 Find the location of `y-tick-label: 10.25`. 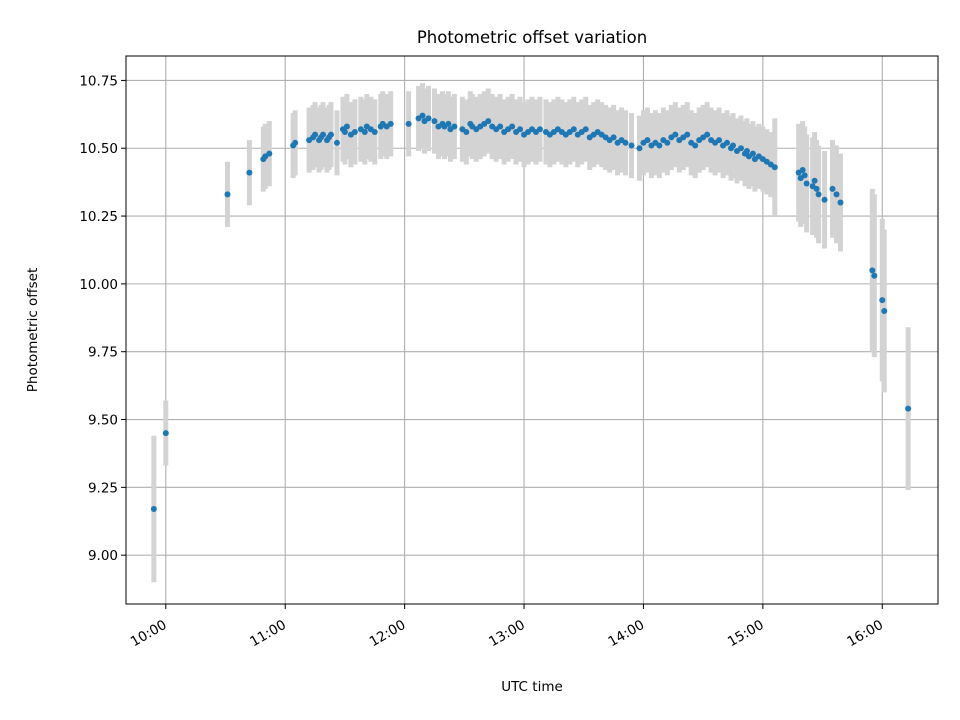

y-tick-label: 10.25 is located at coordinates (98, 217).